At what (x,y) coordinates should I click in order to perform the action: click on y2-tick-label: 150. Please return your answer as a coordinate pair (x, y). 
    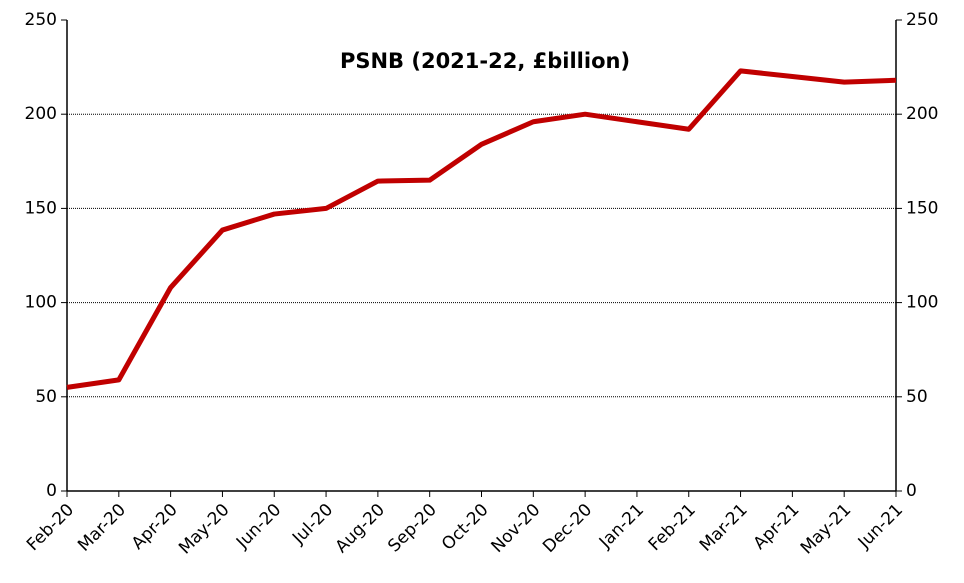
    Looking at the image, I should click on (922, 208).